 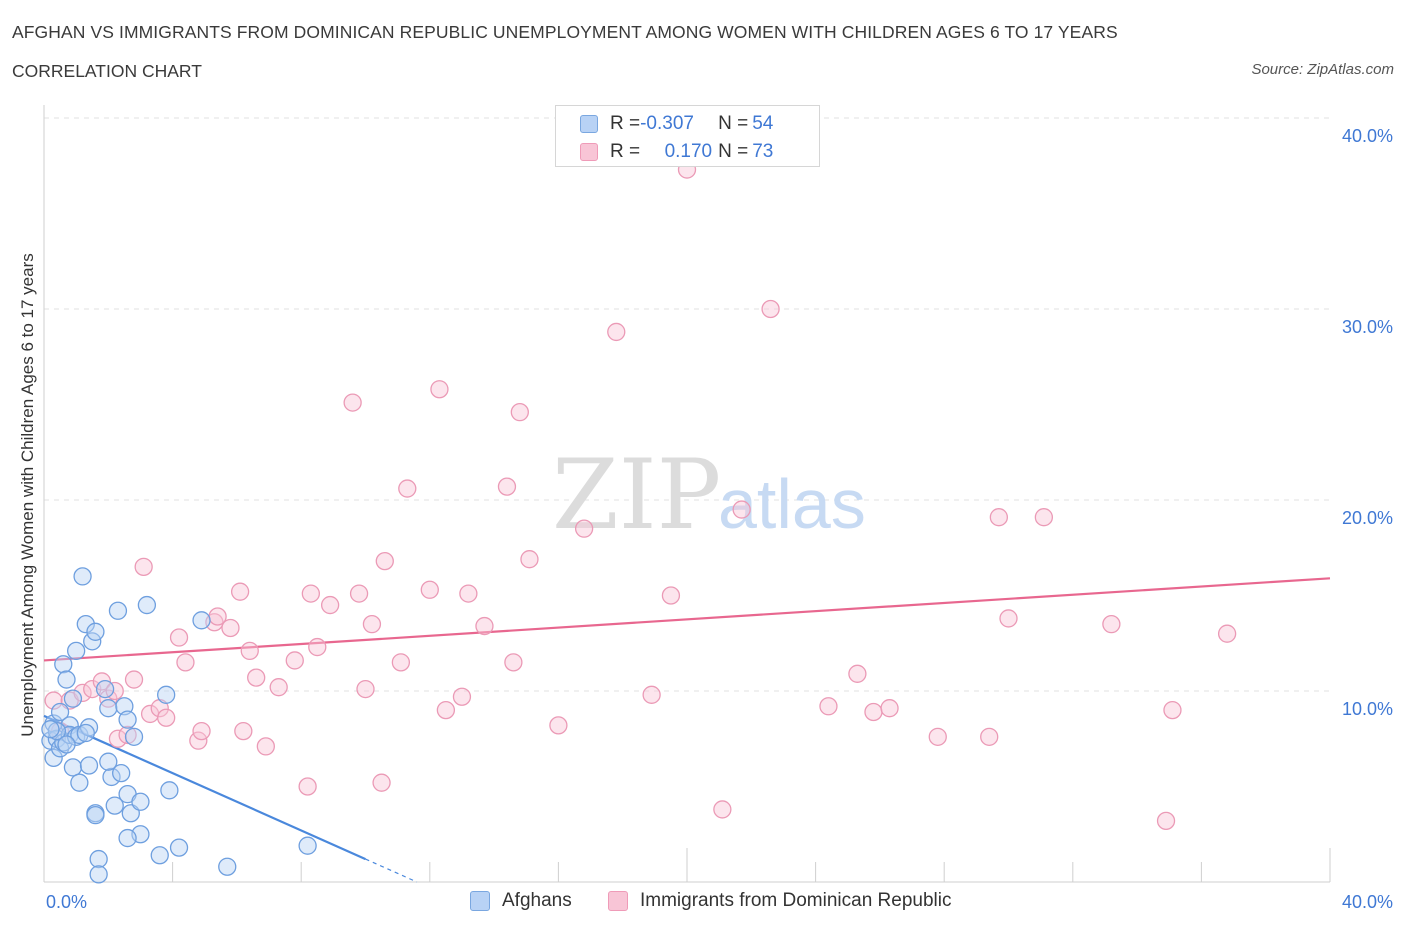 I want to click on x-tick-label: 40.0%, so click(x=1367, y=902).